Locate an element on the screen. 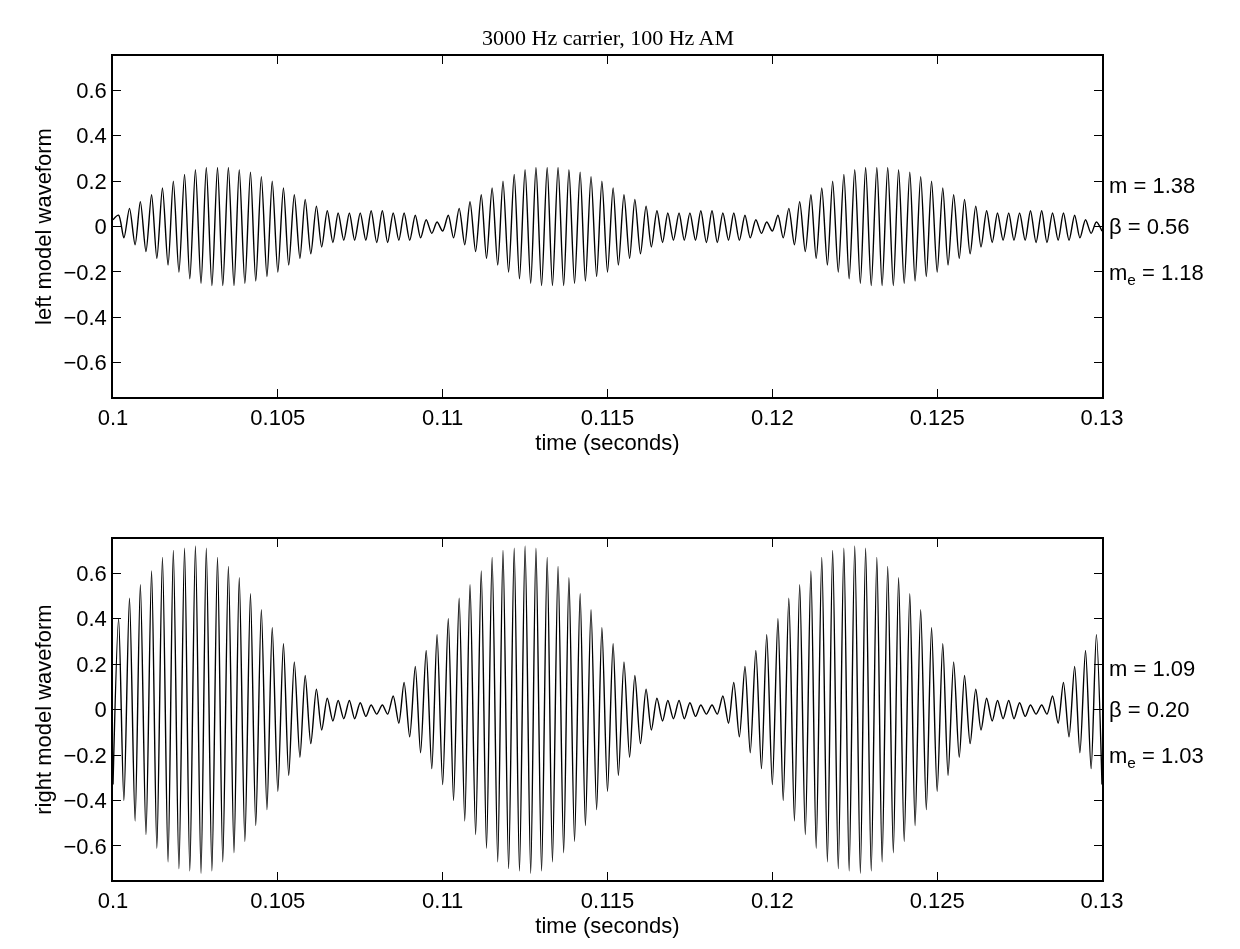 This screenshot has width=1240, height=949. text: m$_{e}$ = 1.18 is located at coordinates (1156, 274).